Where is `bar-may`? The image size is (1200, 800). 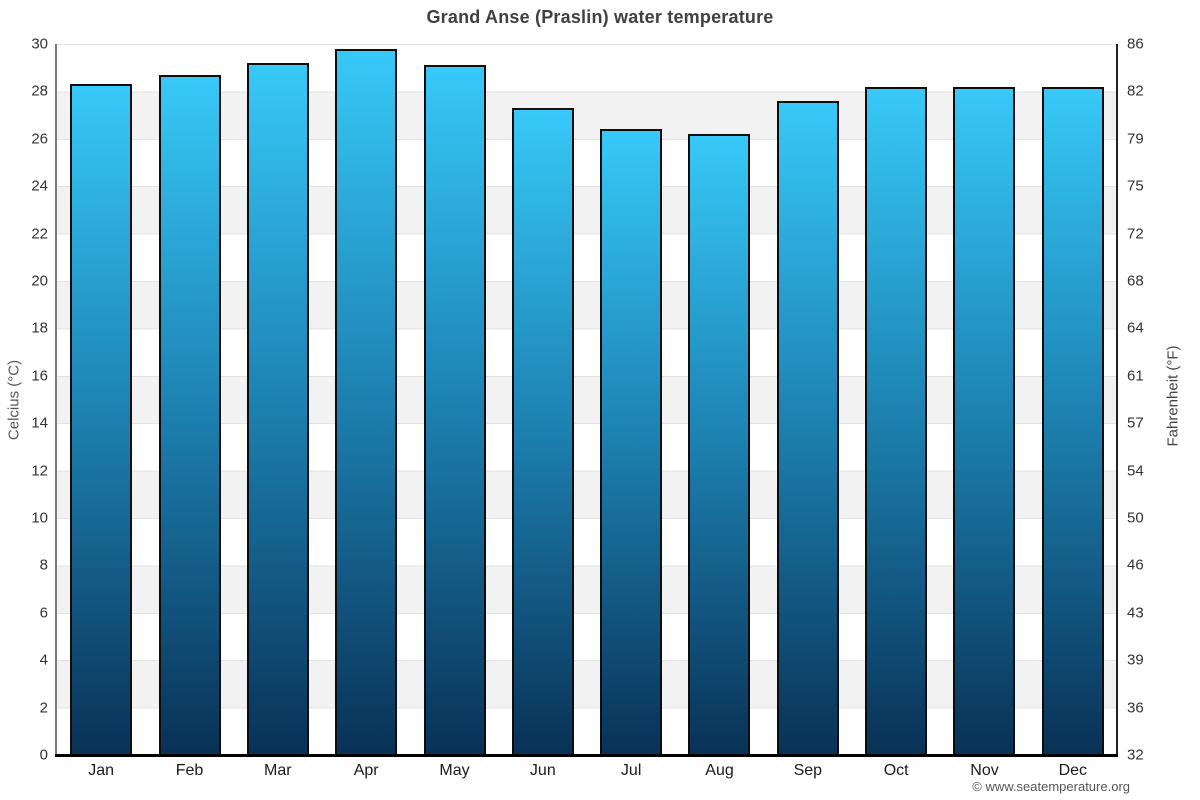 bar-may is located at coordinates (455, 410).